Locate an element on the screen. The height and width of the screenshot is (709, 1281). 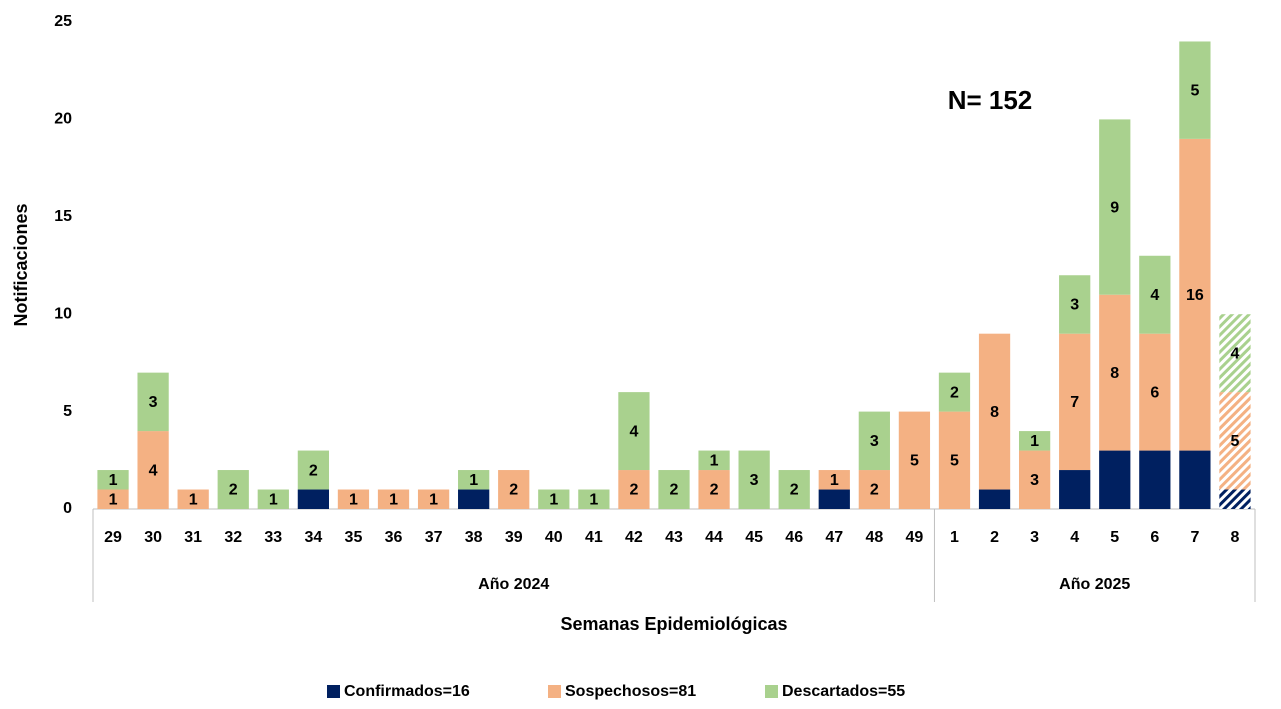
x-tick-label: 31 is located at coordinates (193, 537).